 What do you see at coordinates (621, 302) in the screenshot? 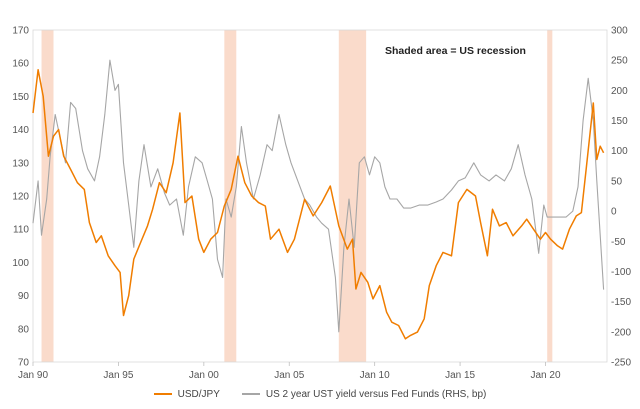
I see `right-tick-label: -150` at bounding box center [621, 302].